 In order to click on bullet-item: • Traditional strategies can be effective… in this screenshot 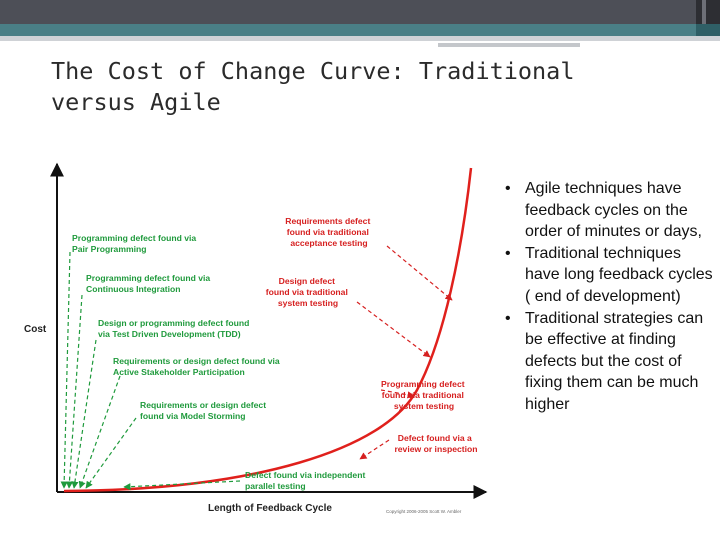, I will do `click(604, 361)`.